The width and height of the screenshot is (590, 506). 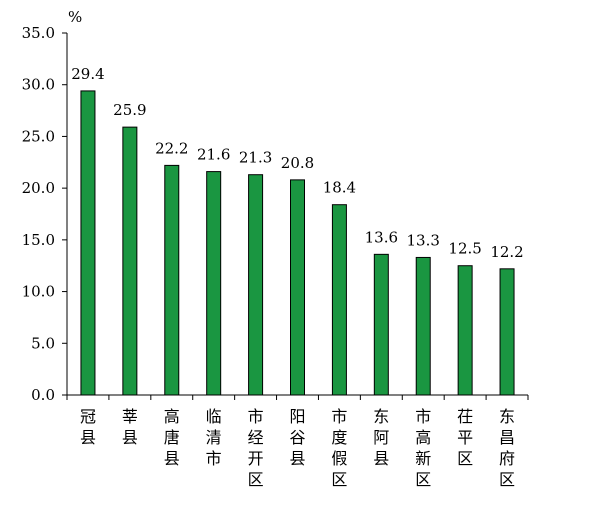 I want to click on value-label: 12.5, so click(x=464, y=249).